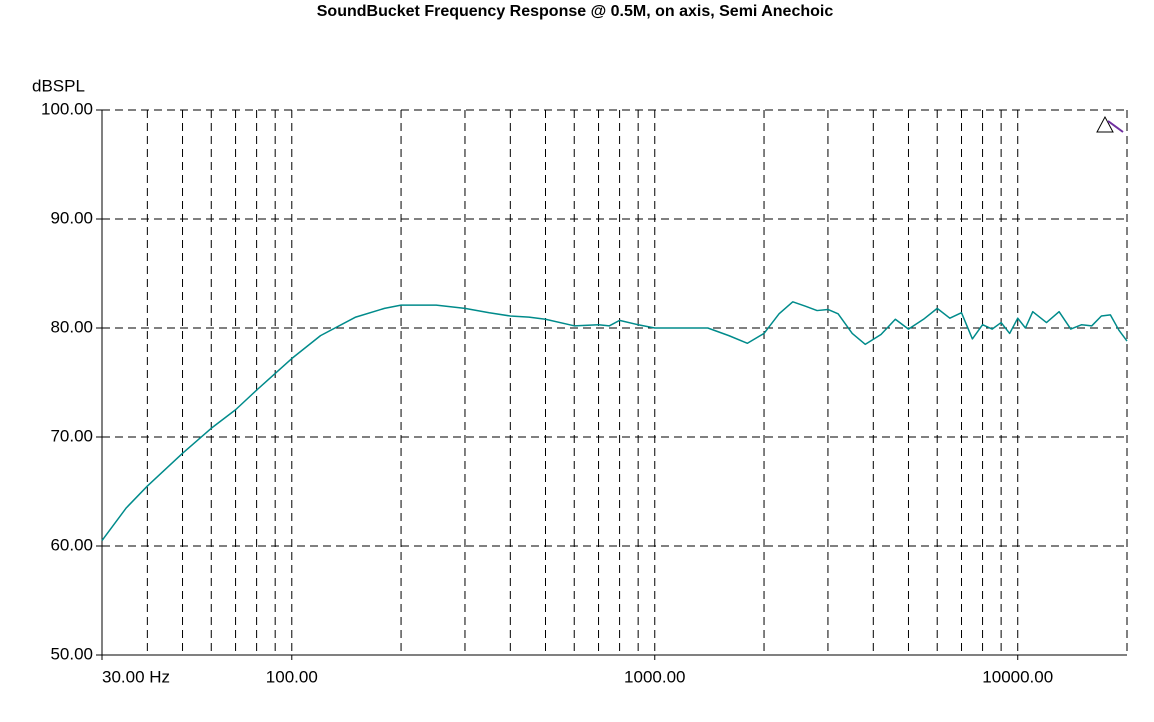 The width and height of the screenshot is (1154, 722). Describe the element at coordinates (1017, 676) in the screenshot. I see `x-tick-label: 10000.00` at that location.